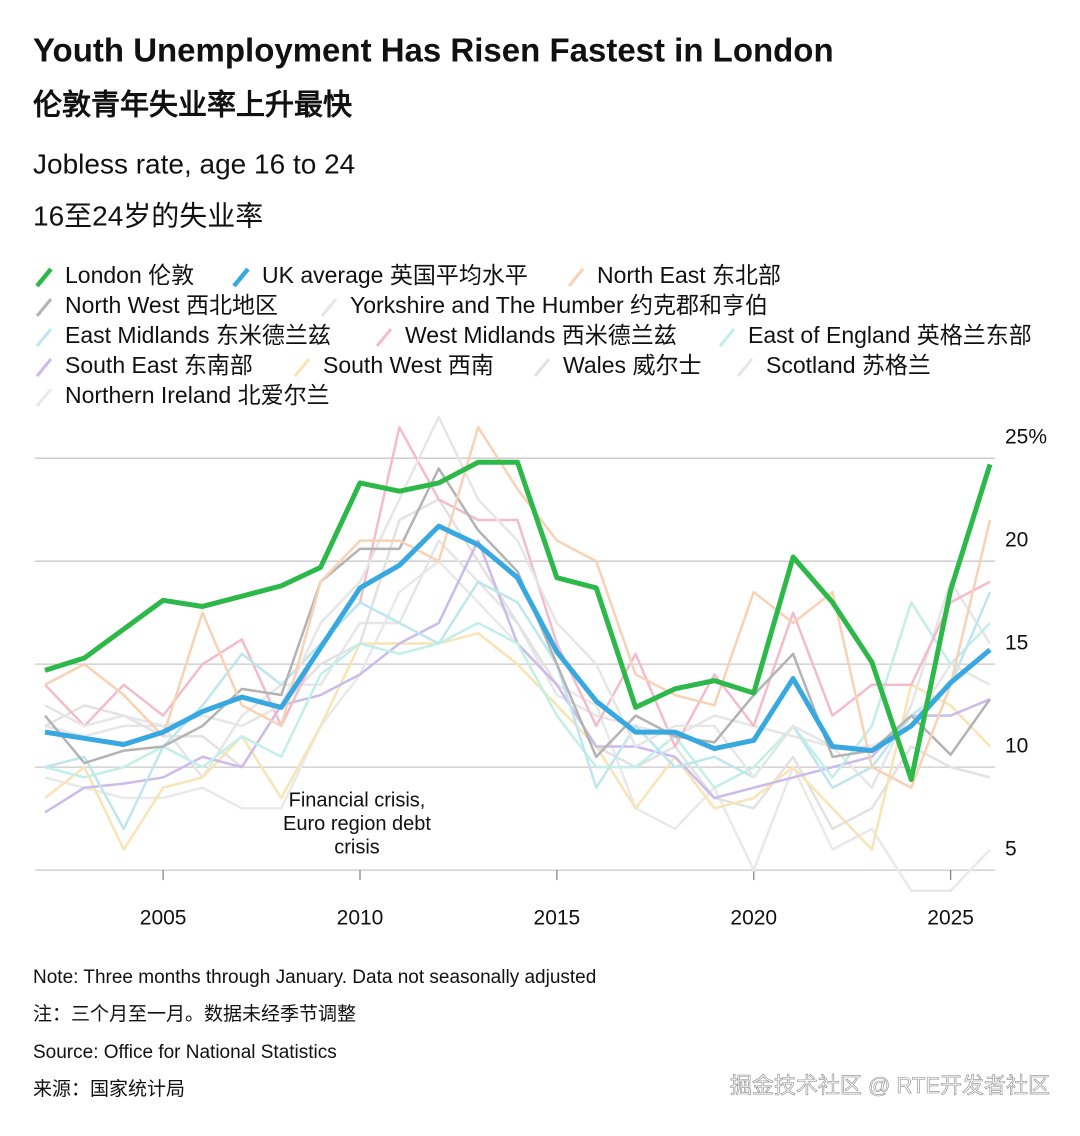 This screenshot has width=1080, height=1136. What do you see at coordinates (193, 105) in the screenshot?
I see `chart-title-cn: 伦敦青年失业率上升最快` at bounding box center [193, 105].